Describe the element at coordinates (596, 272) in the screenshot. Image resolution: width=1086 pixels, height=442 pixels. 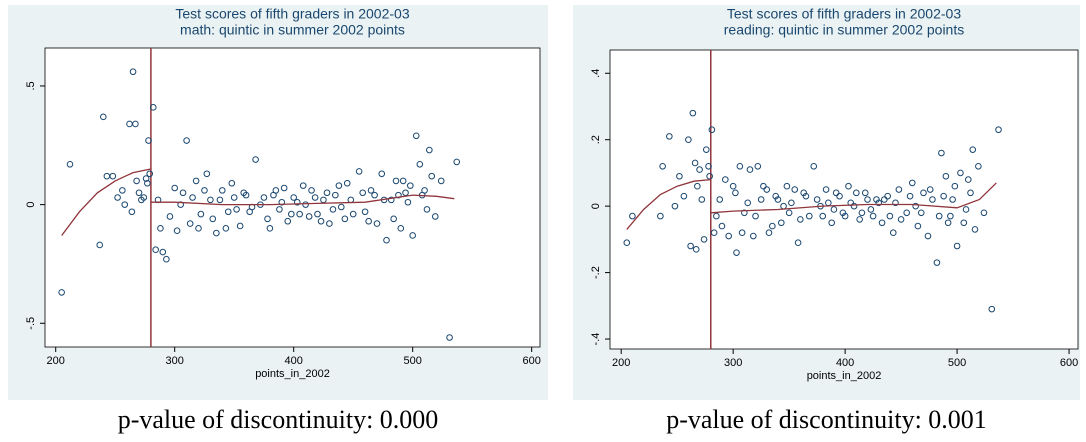
I see `y-tick-label: -.2` at that location.